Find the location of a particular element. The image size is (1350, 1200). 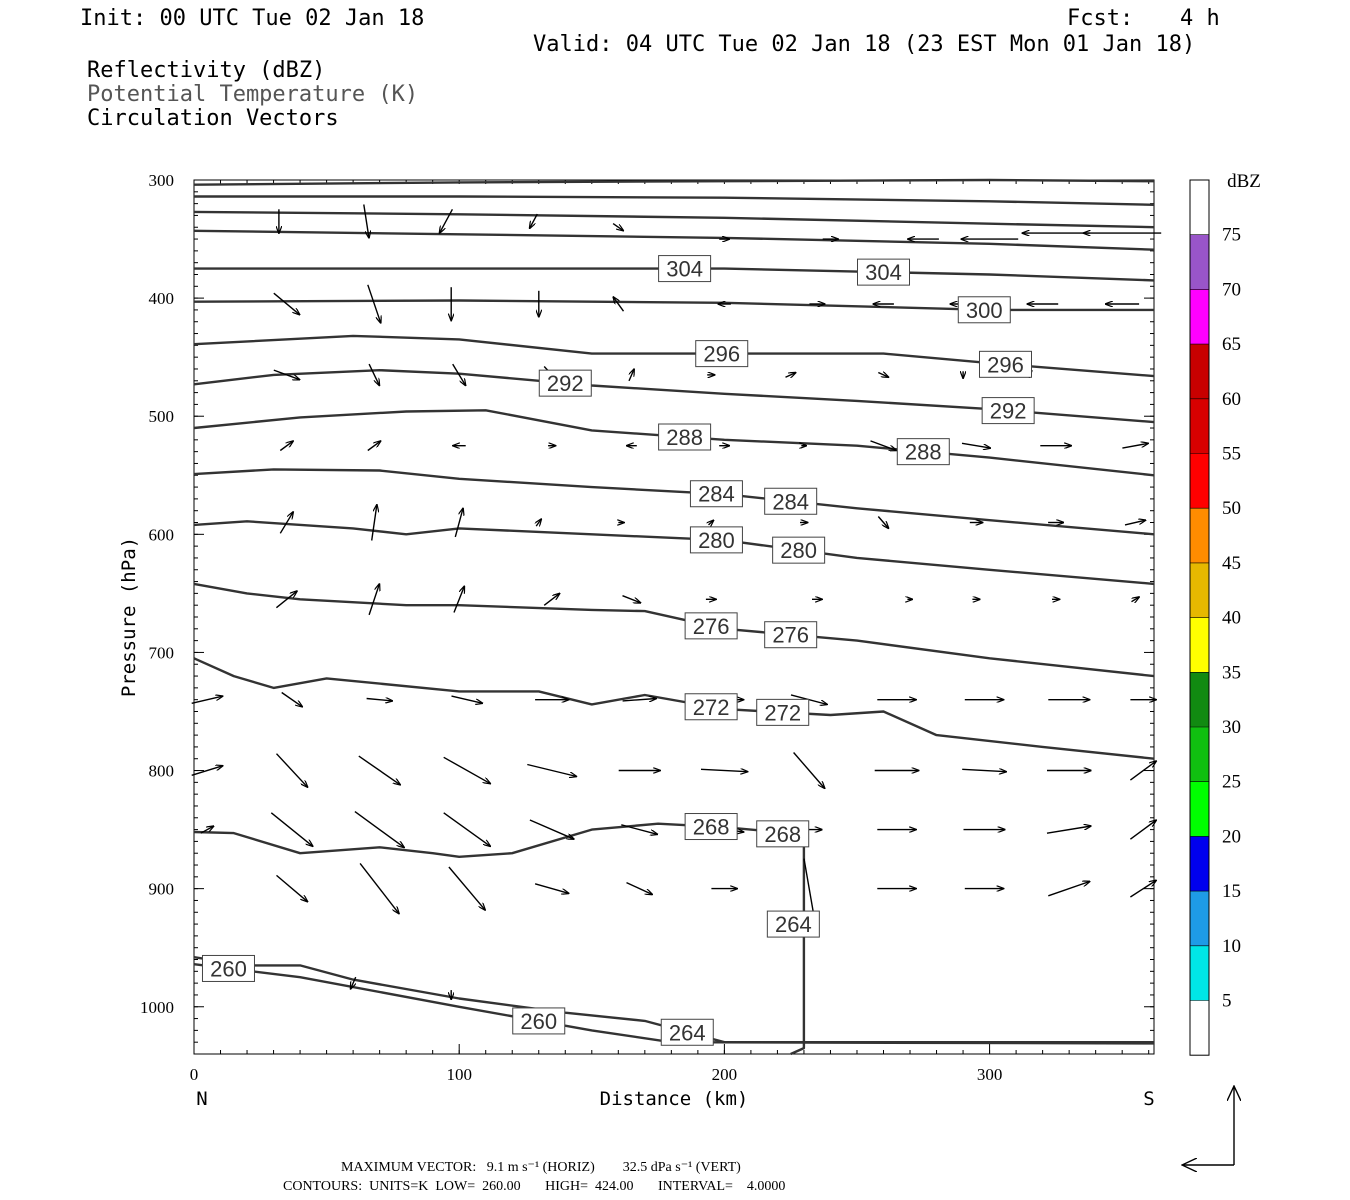

colorbar-label: 45 is located at coordinates (1231, 563).